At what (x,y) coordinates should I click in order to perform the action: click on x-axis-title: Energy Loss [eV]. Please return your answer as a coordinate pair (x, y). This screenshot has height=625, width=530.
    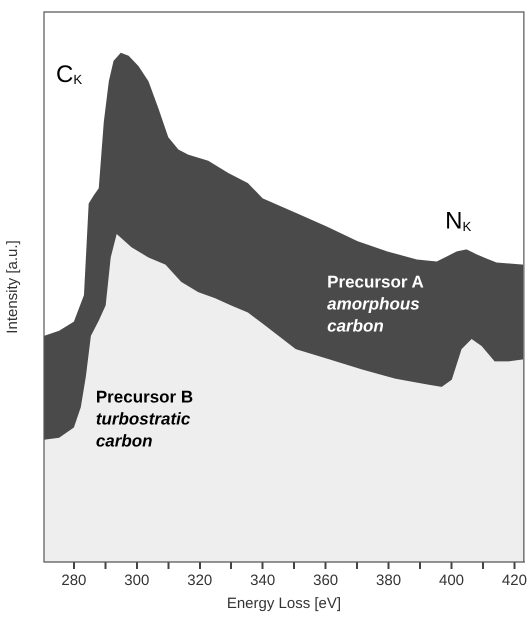
    Looking at the image, I should click on (284, 603).